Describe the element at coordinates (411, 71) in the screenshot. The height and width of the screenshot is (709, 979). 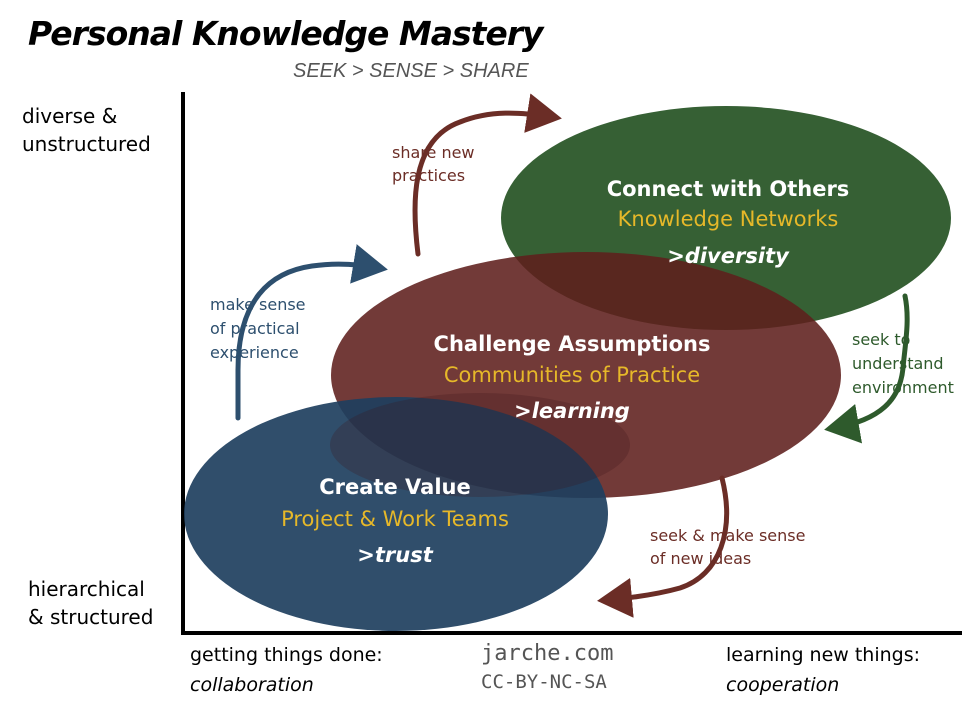
I see `page-subtitle: SEEK > SENSE > SHARE` at that location.